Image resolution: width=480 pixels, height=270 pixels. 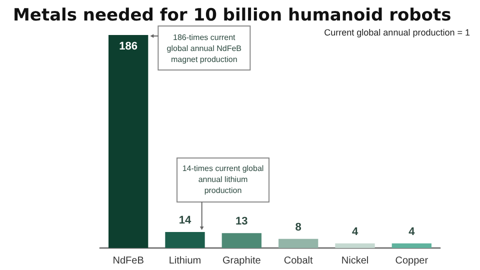 I want to click on data-label: 13, so click(x=242, y=222).